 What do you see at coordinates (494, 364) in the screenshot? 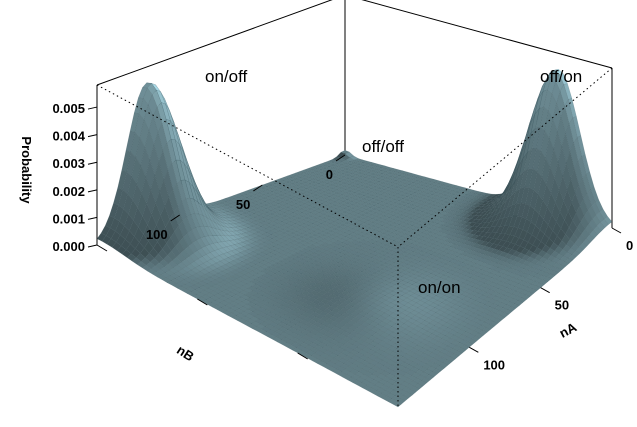
I see `na-tick-label: 100` at bounding box center [494, 364].